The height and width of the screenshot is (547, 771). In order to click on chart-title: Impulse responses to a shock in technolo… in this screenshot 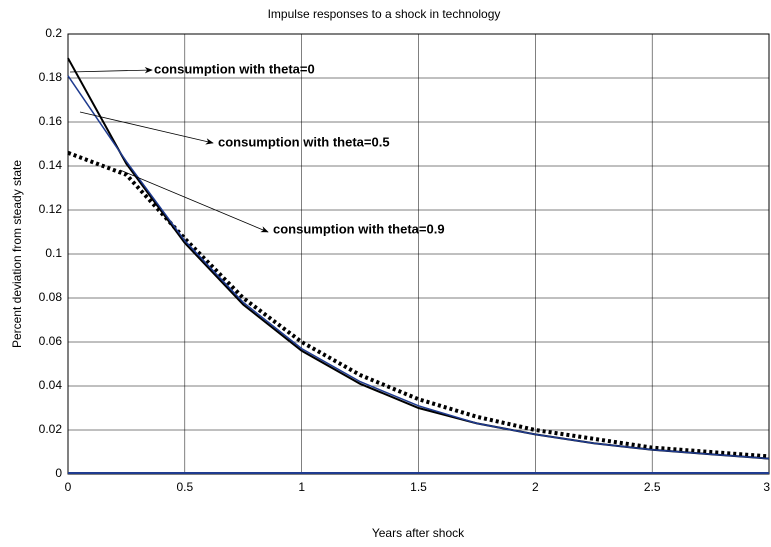, I will do `click(384, 14)`.